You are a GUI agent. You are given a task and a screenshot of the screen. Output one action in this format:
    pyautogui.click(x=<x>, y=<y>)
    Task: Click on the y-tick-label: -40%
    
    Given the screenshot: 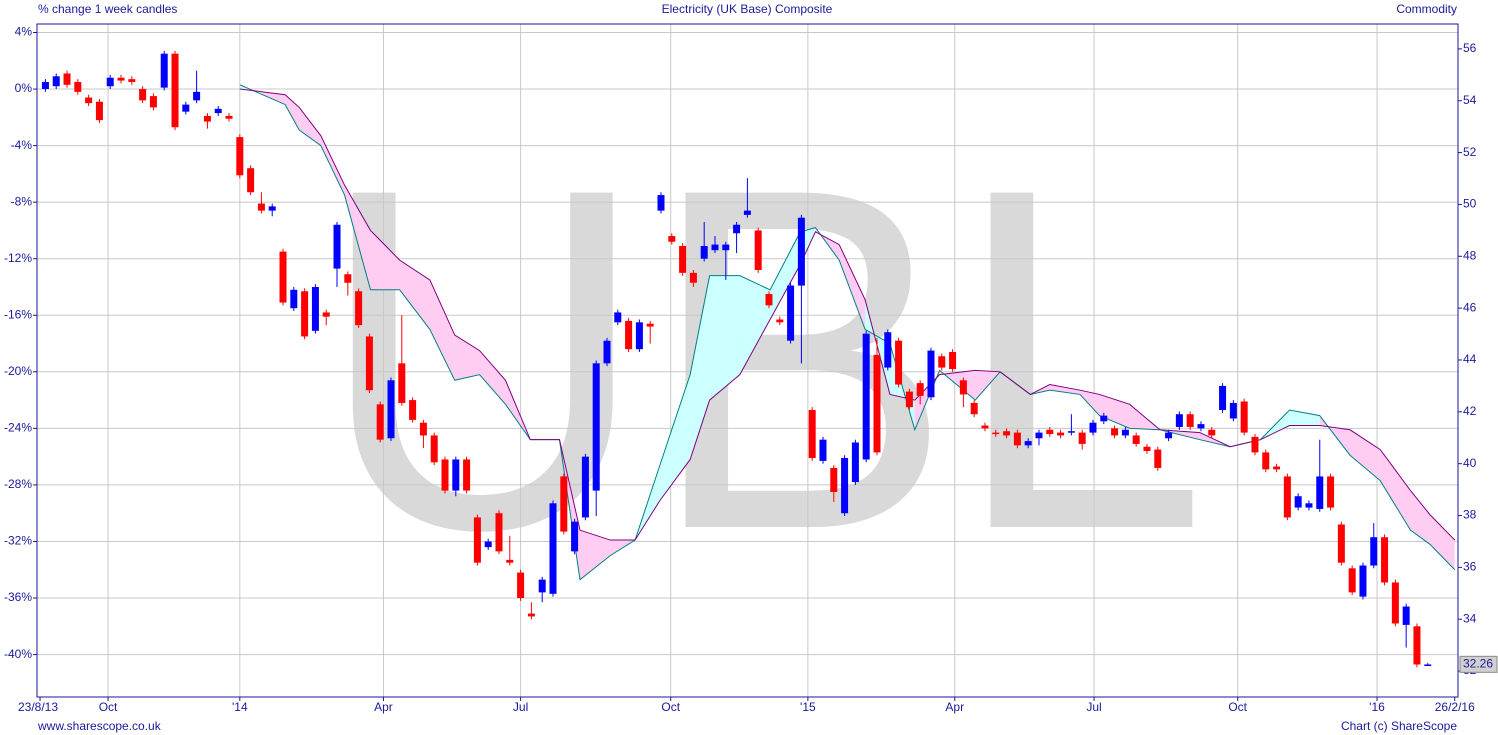 What is the action you would take?
    pyautogui.click(x=18, y=654)
    